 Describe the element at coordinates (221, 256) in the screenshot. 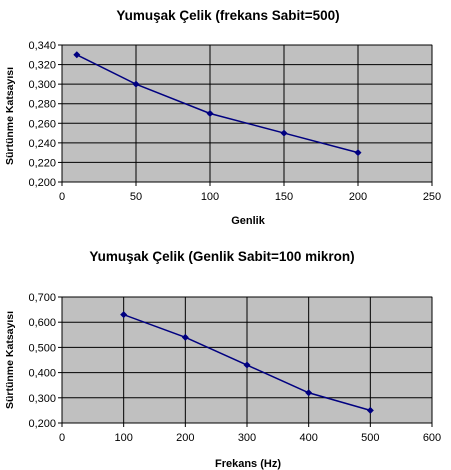

I see `chart-title: Yumuşak Çelik (Genlik Sabit=100 mikron)` at that location.